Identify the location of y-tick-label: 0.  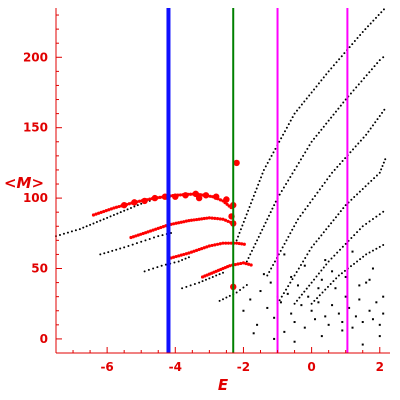
(44, 339).